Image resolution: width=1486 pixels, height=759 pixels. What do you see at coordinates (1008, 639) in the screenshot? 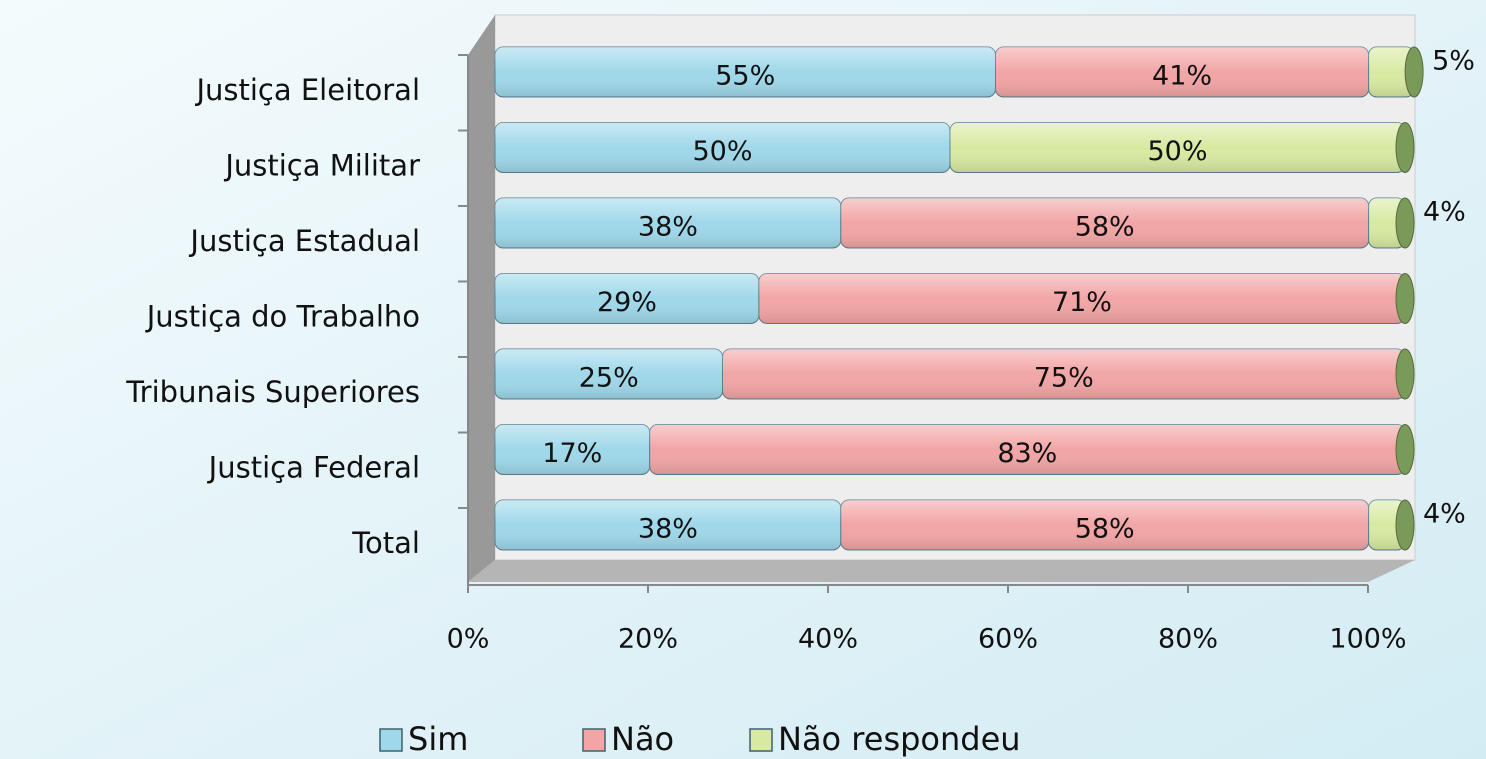
I see `x-tick-label: 60%` at bounding box center [1008, 639].